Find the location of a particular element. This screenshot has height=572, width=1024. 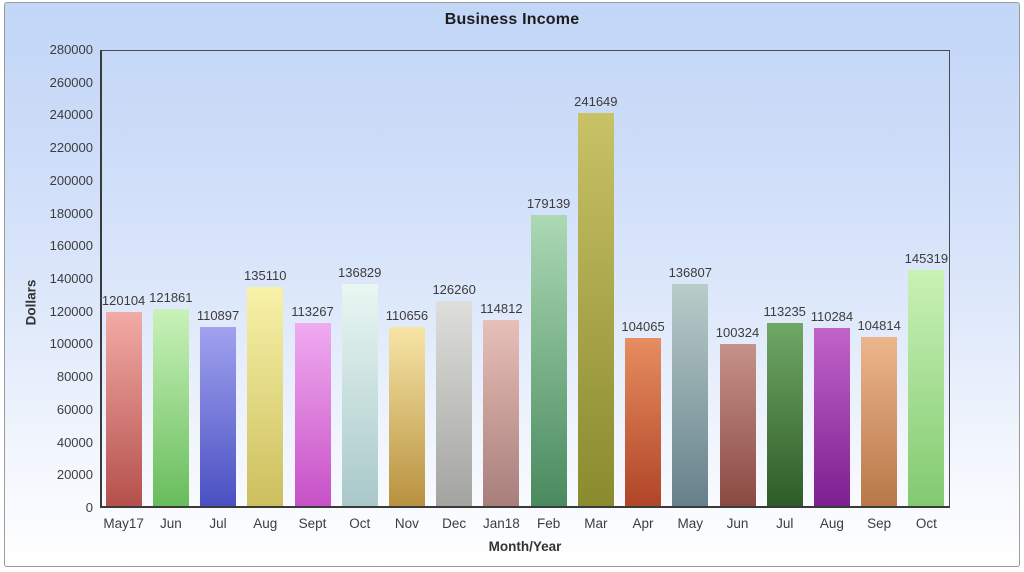

x-tick-label: Mar is located at coordinates (596, 523).